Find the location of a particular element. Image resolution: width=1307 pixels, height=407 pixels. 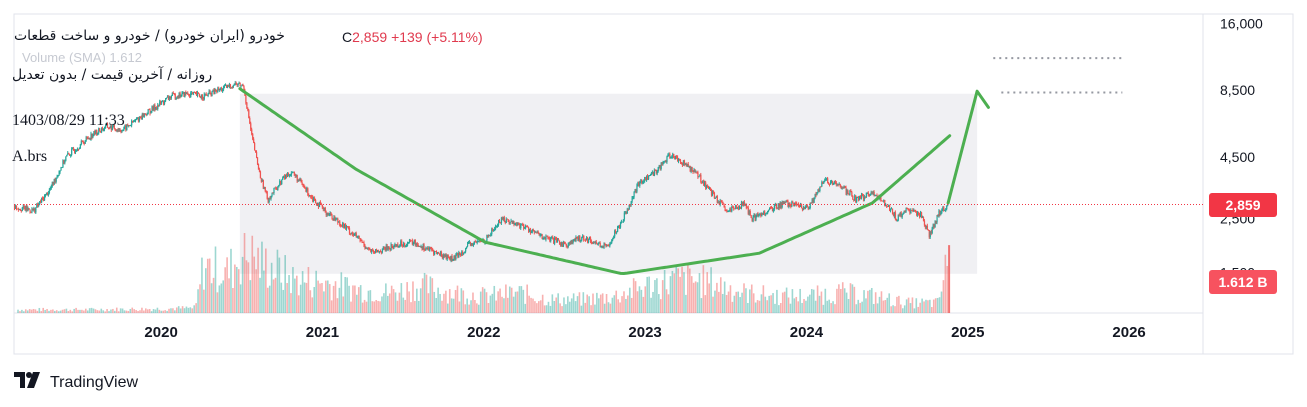

volume-legend: Volume (SMA) 1.612 is located at coordinates (82, 57).